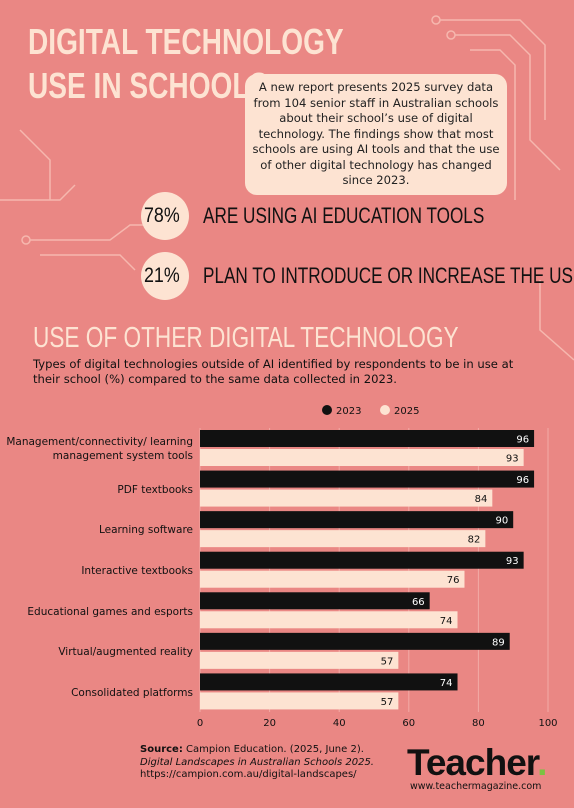 This screenshot has height=808, width=574. Describe the element at coordinates (474, 540) in the screenshot. I see `data-label: 82` at that location.